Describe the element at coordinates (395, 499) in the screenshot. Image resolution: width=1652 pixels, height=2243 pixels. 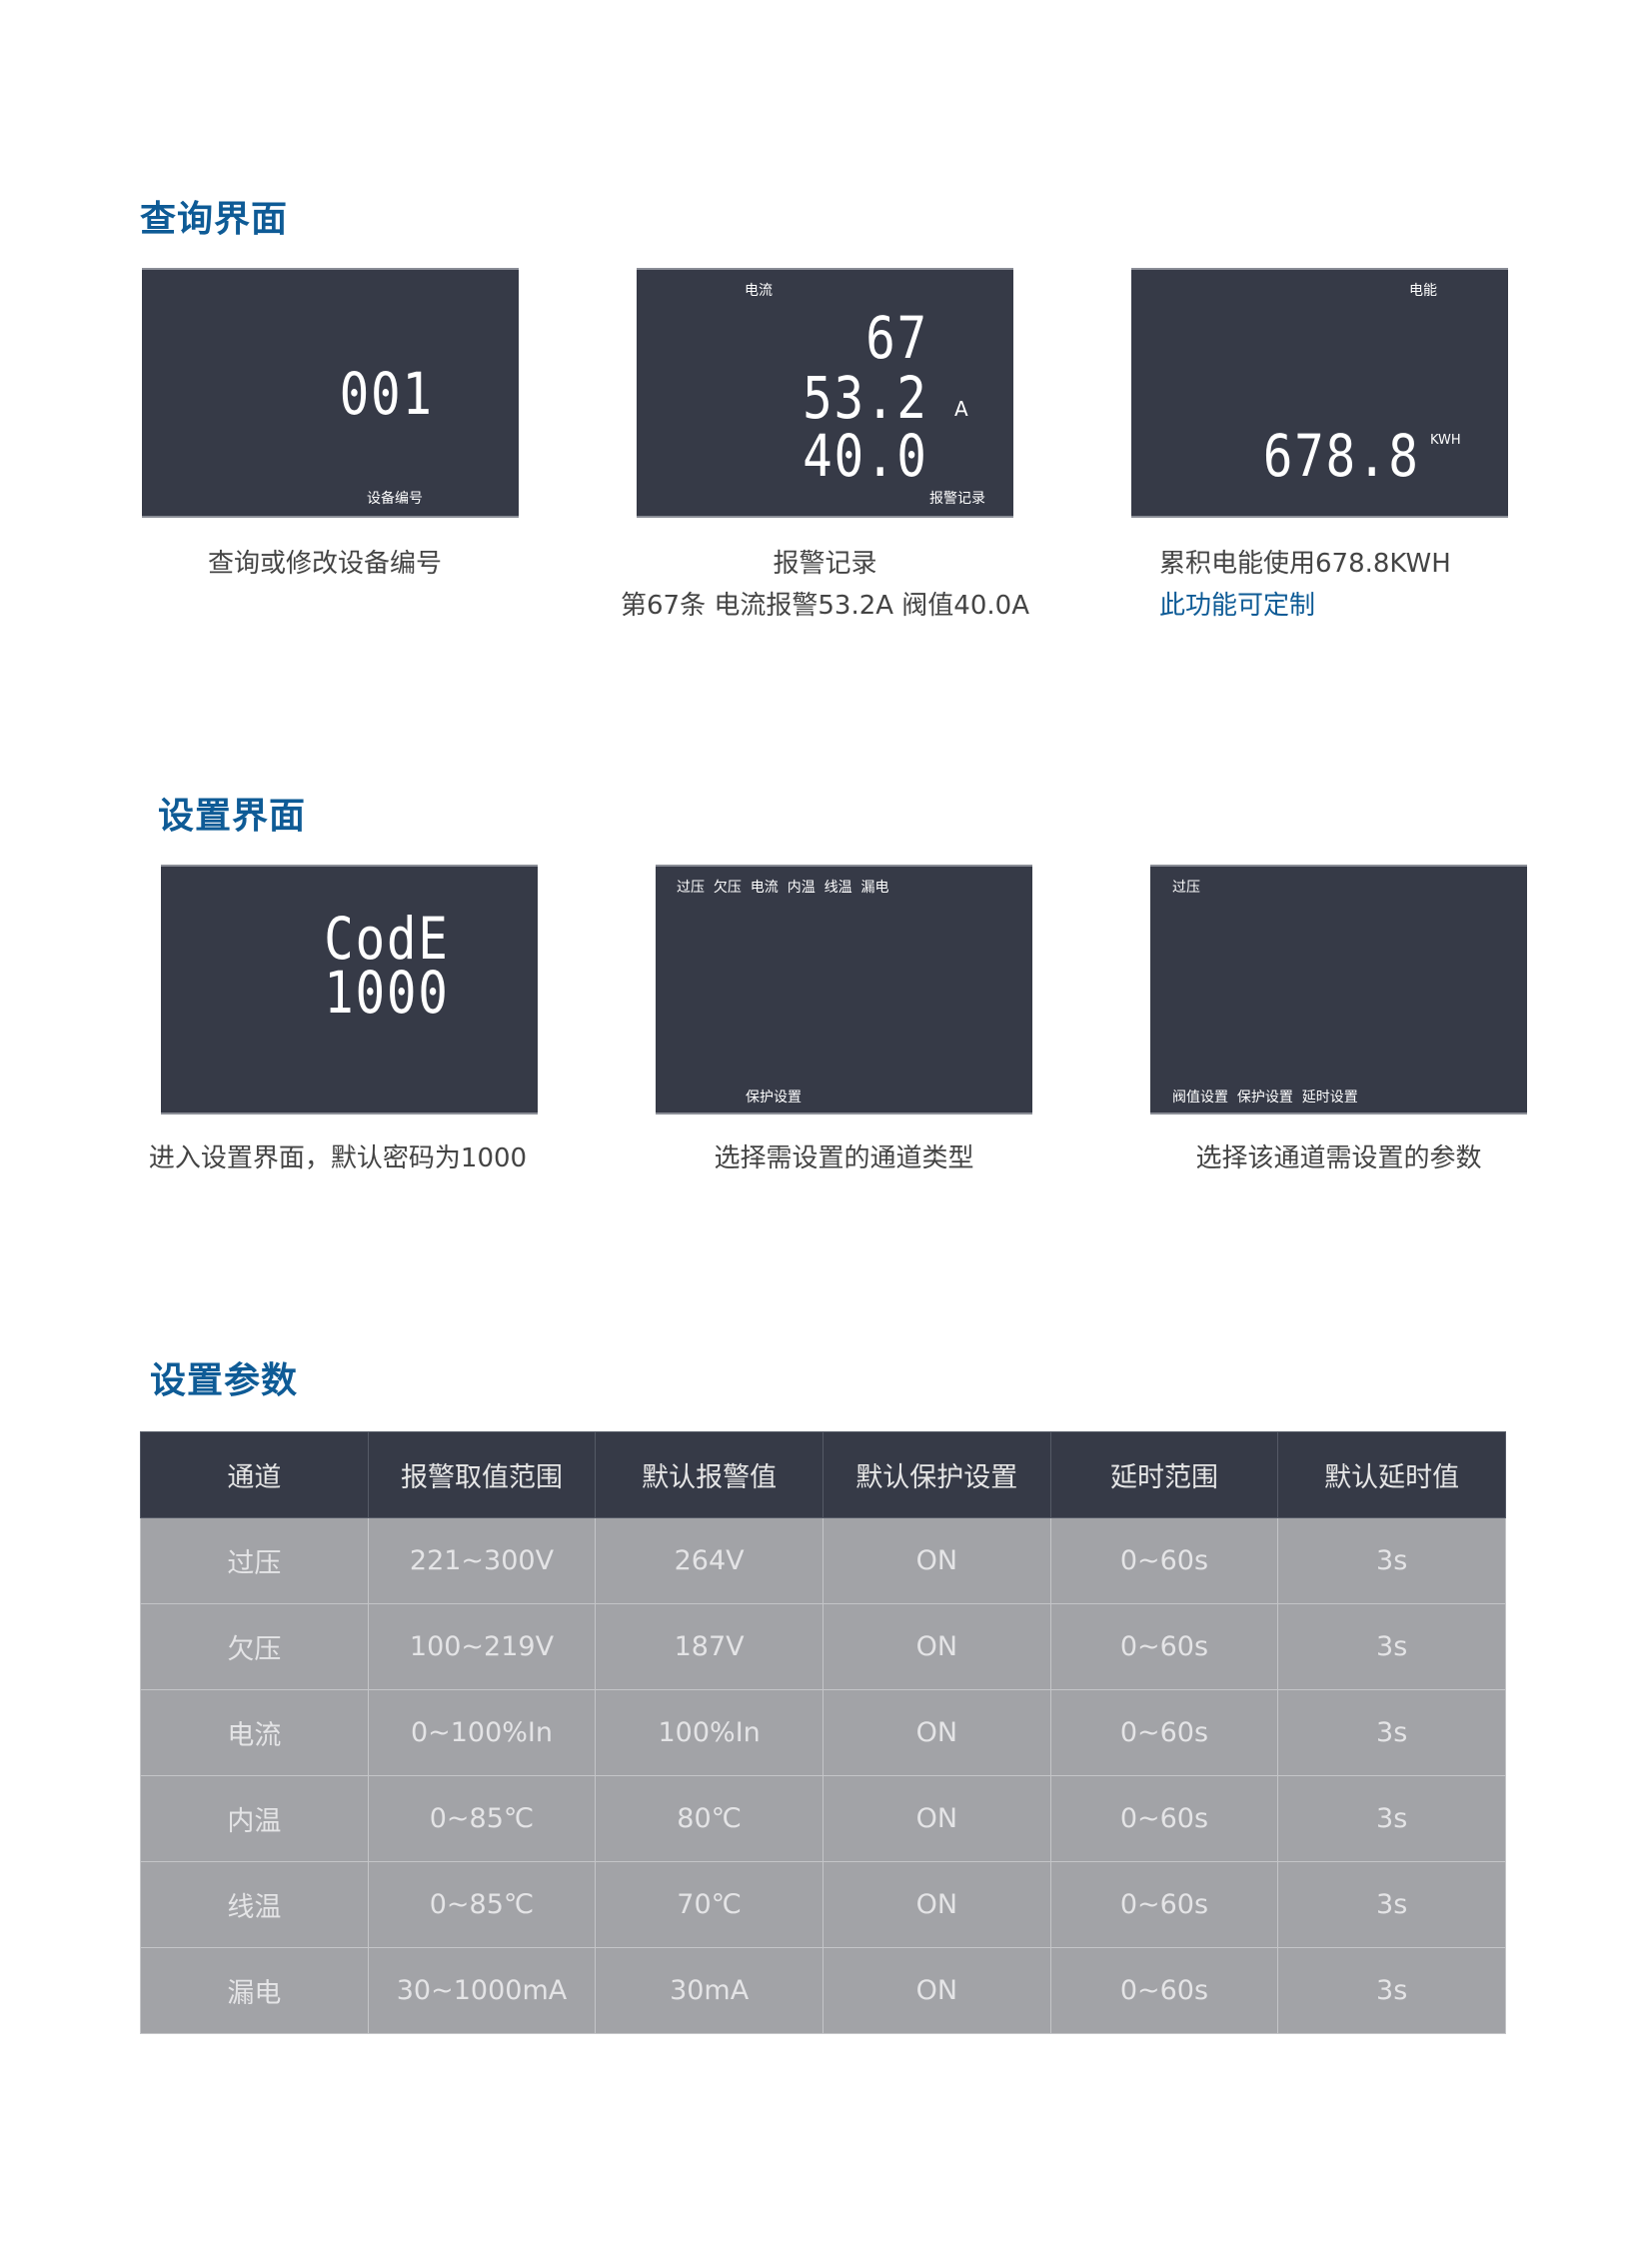
I see `device-id-label: 设备编号` at that location.